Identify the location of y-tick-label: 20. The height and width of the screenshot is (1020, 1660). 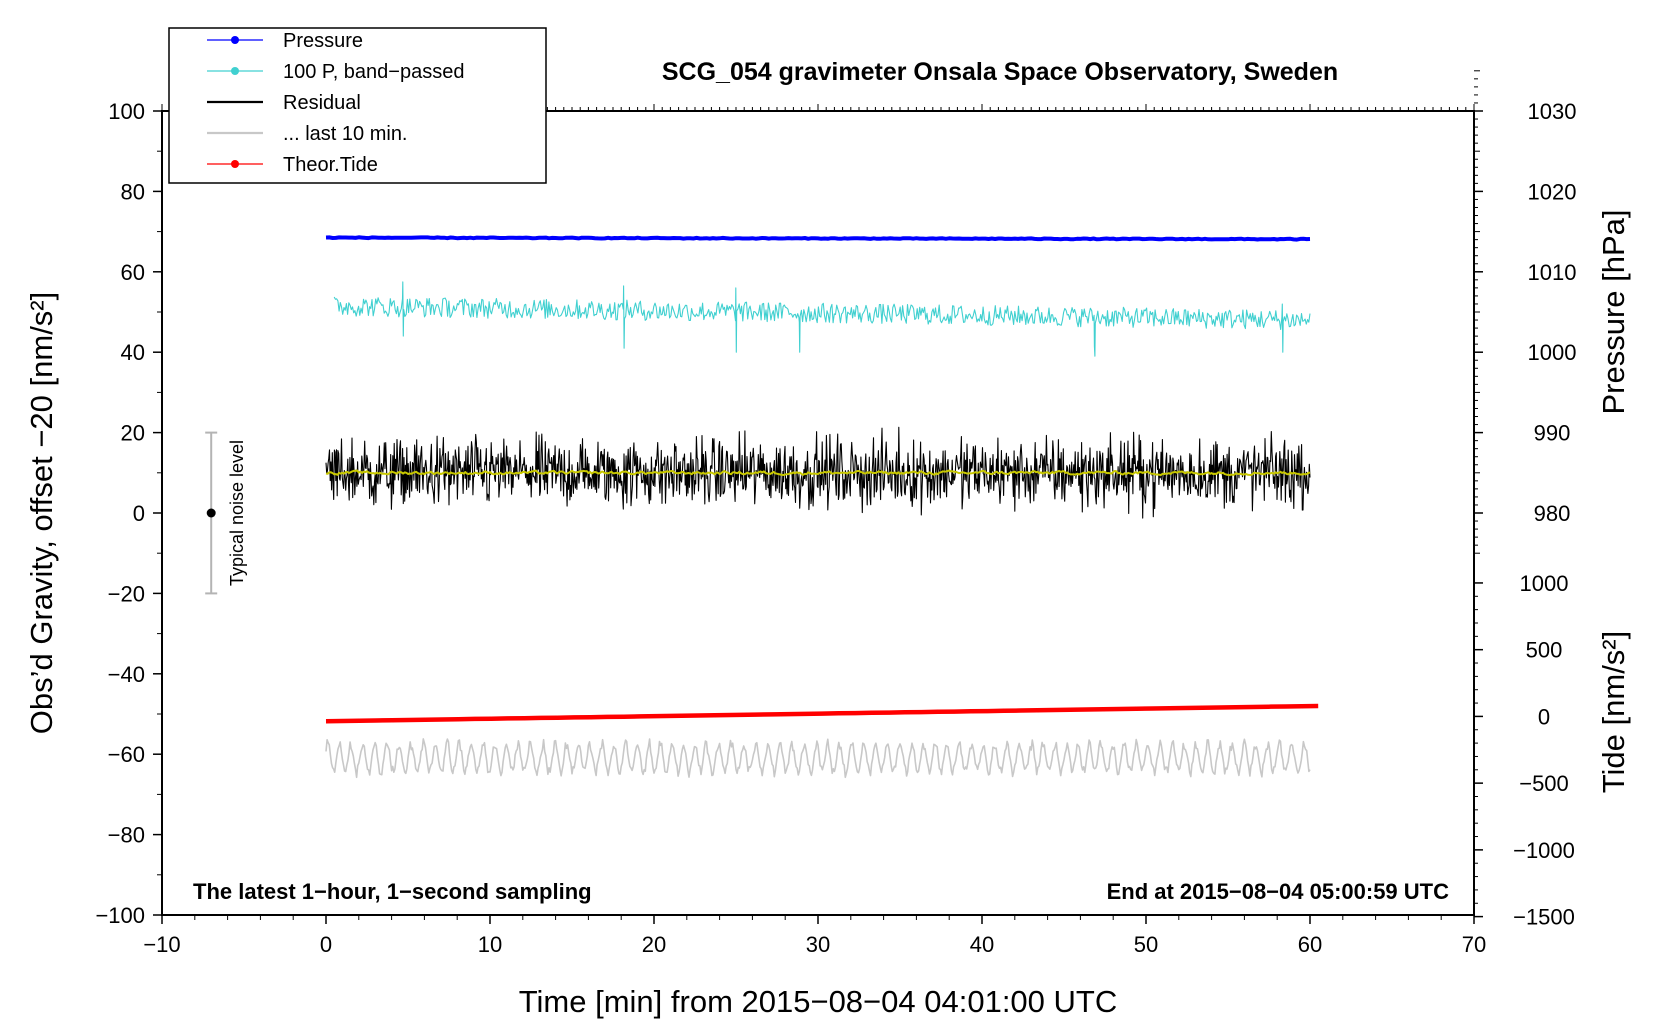
(133, 433).